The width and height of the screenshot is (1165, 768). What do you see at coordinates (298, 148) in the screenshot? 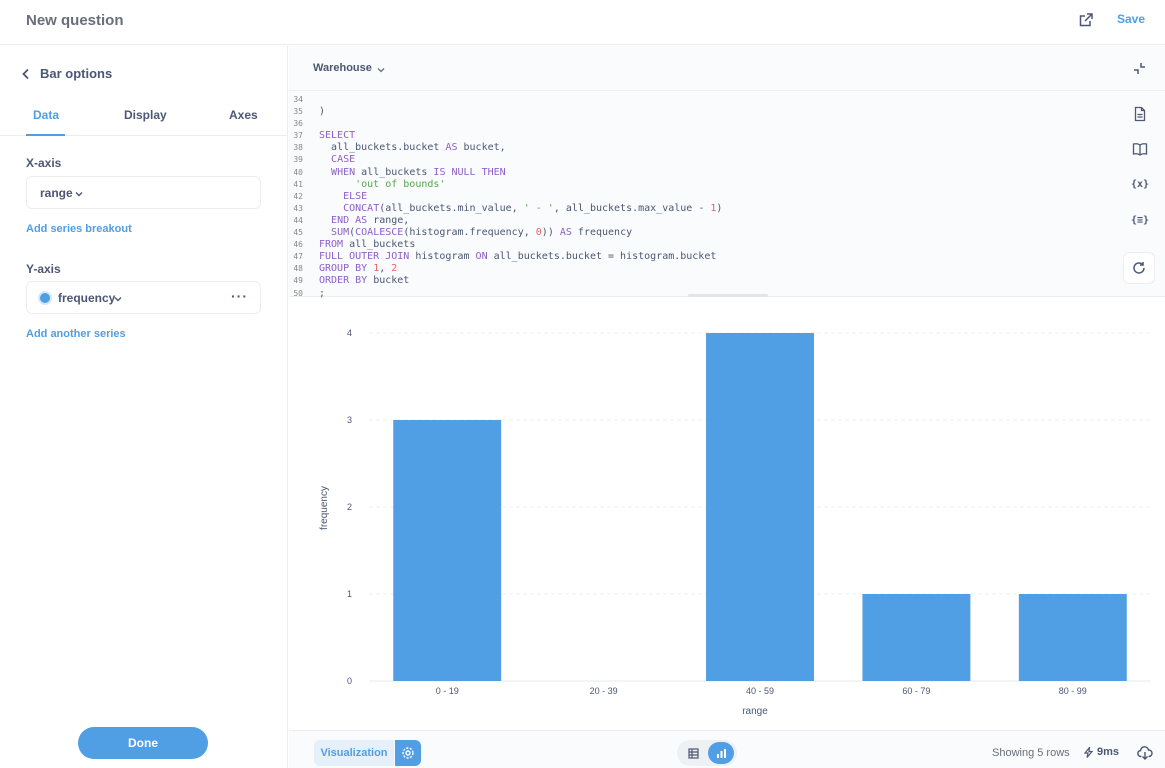
I see `line-number: 38` at bounding box center [298, 148].